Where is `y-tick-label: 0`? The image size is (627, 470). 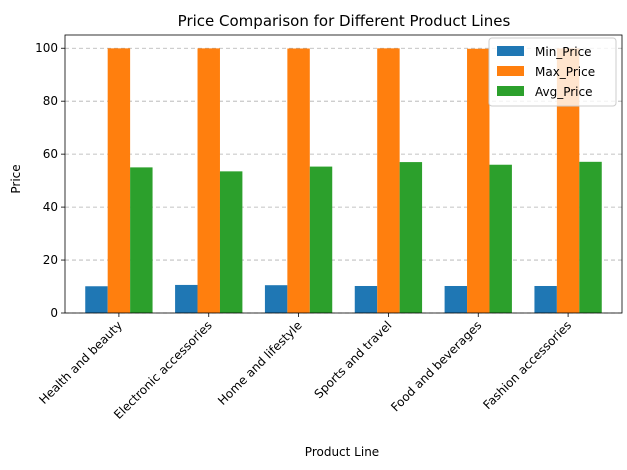 y-tick-label: 0 is located at coordinates (54, 313).